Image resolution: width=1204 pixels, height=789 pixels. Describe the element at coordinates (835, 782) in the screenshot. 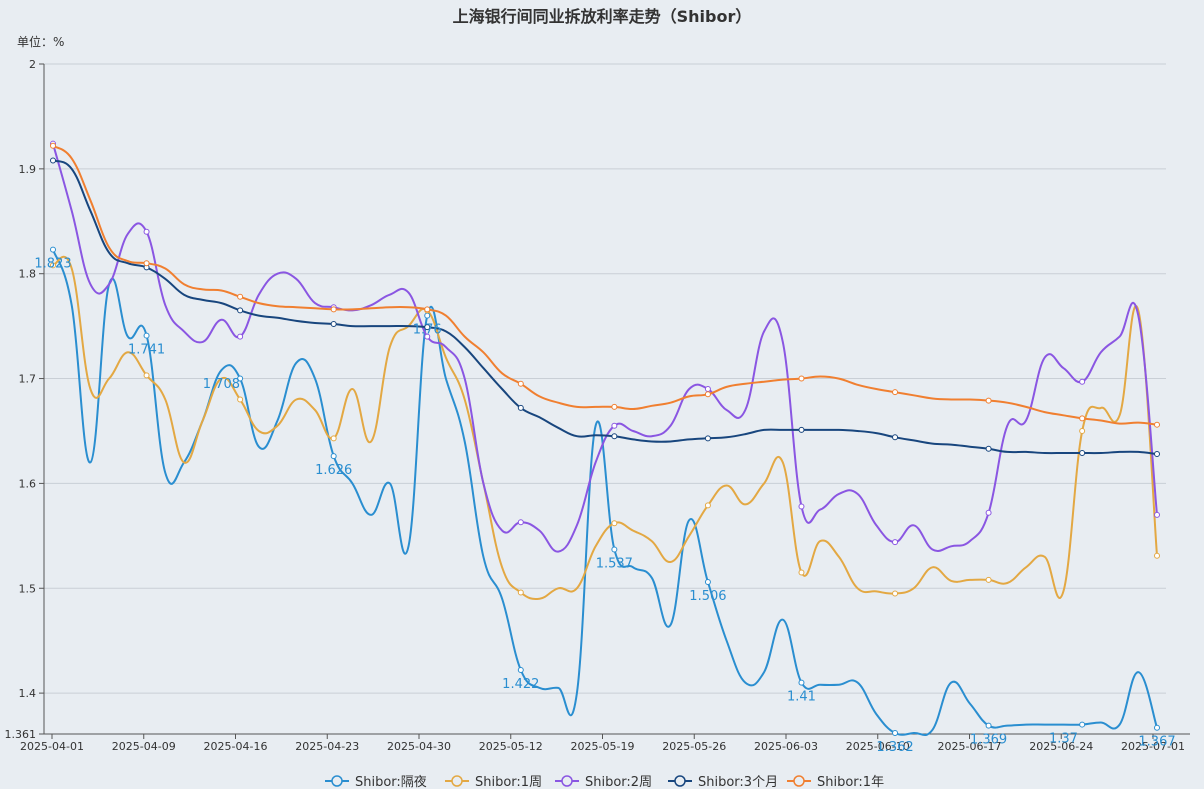

I see `legend-item: Shibor:1年` at that location.